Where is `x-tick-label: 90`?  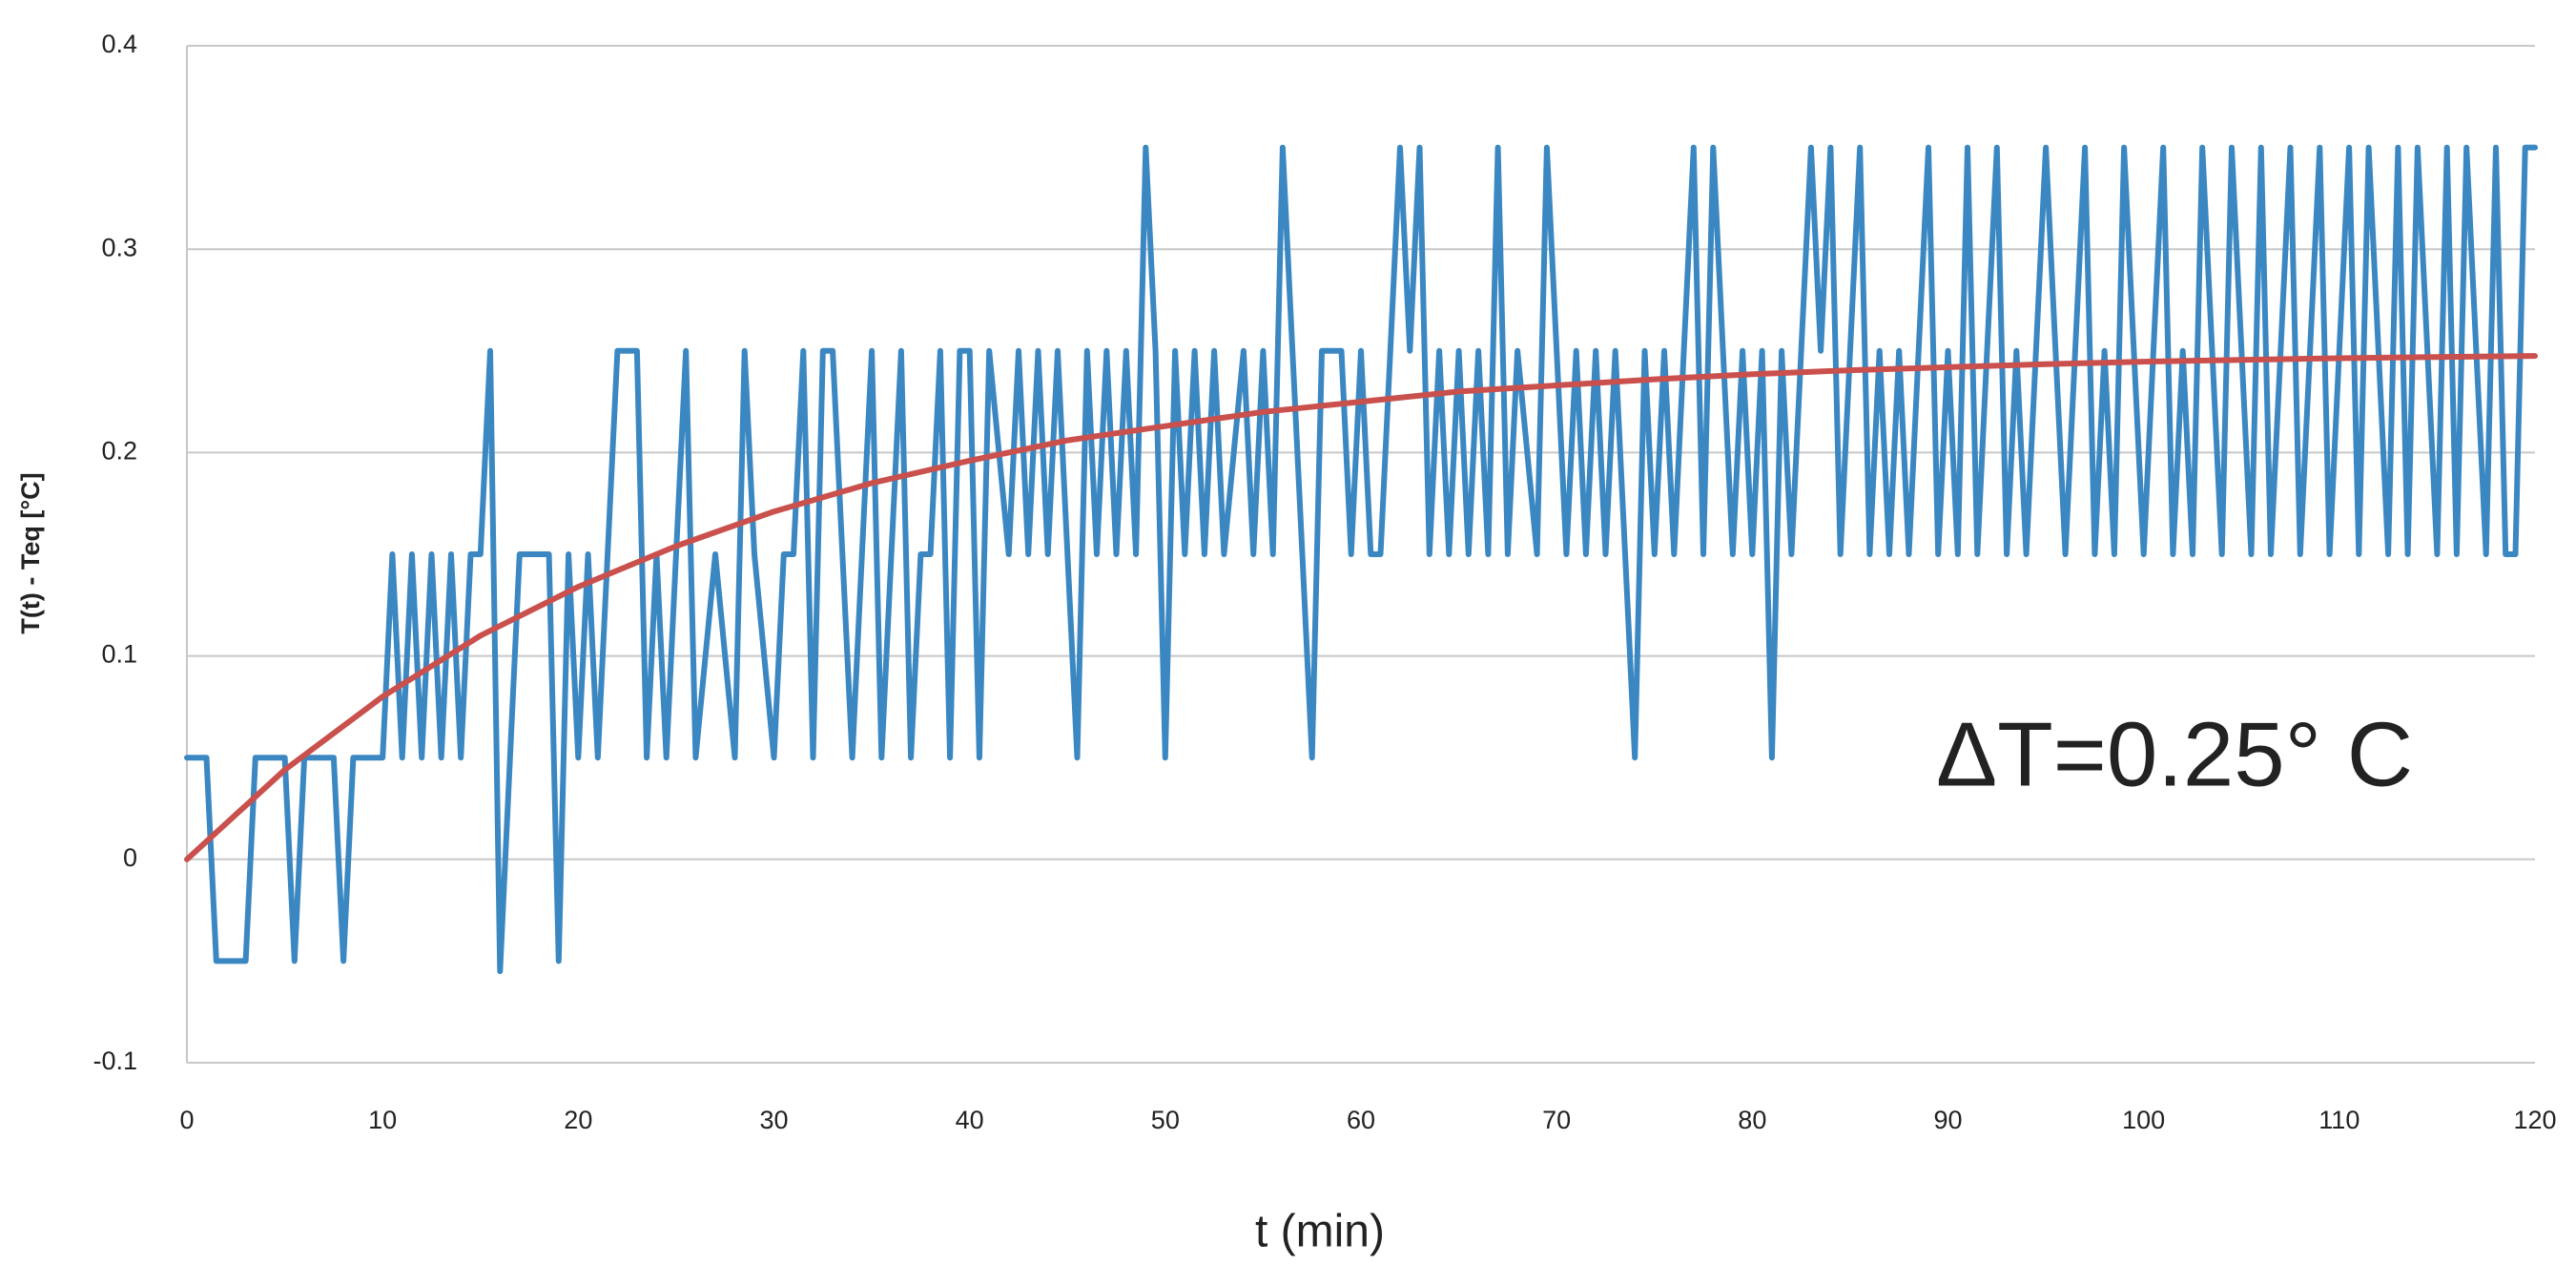
x-tick-label: 90 is located at coordinates (1947, 1120).